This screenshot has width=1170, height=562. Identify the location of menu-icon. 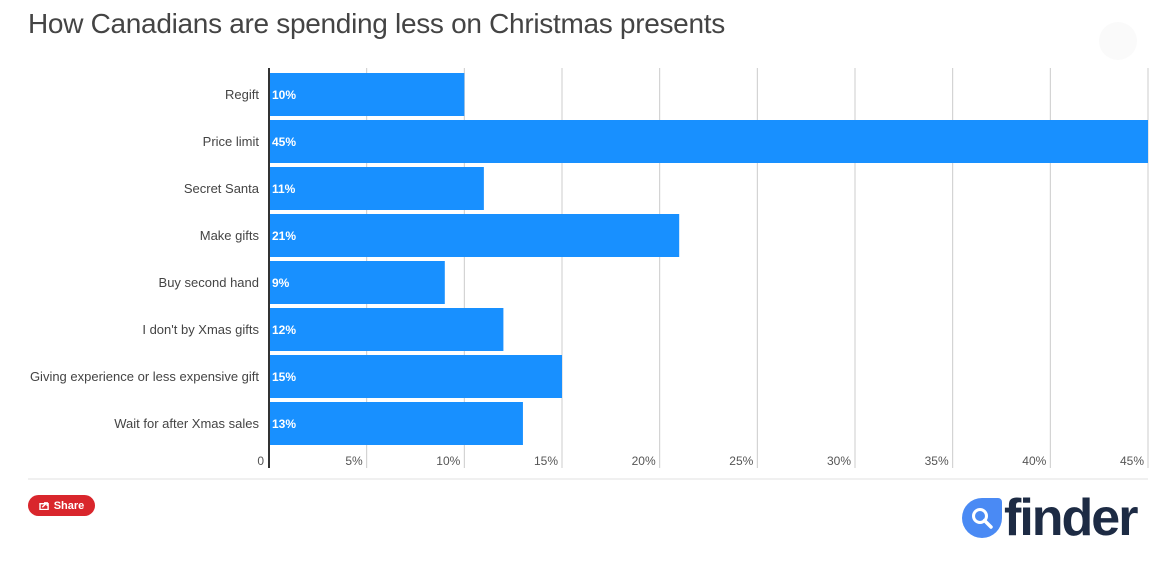
(1118, 41).